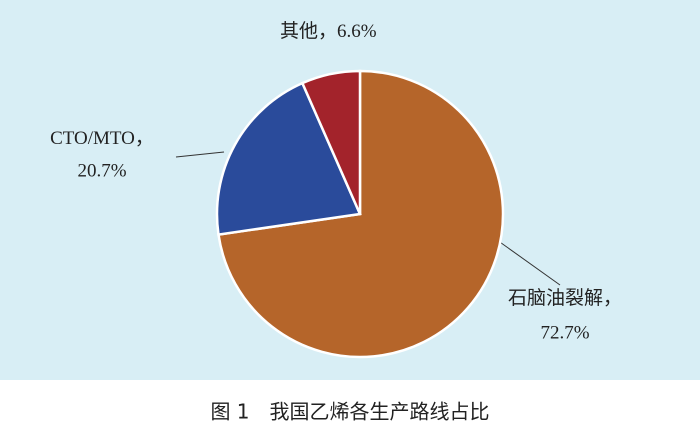 This screenshot has width=700, height=441. Describe the element at coordinates (555, 298) in the screenshot. I see `category-label: 石脑油裂解` at that location.